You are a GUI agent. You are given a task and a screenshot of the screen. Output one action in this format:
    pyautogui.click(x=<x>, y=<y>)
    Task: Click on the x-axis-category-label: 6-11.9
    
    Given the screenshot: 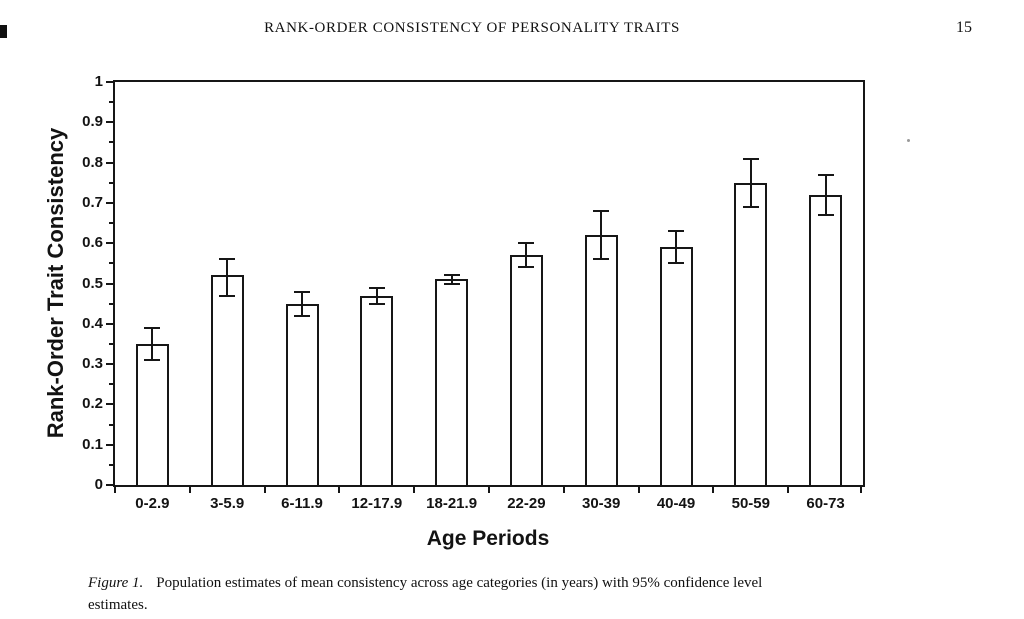 What is the action you would take?
    pyautogui.click(x=302, y=503)
    